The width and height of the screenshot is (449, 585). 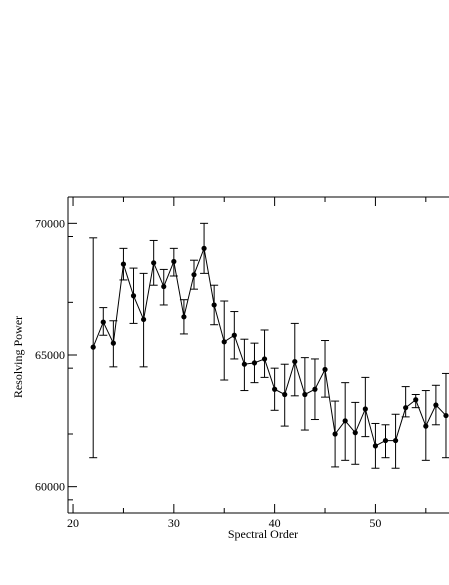 I want to click on x-tick-label: 30, so click(x=174, y=523).